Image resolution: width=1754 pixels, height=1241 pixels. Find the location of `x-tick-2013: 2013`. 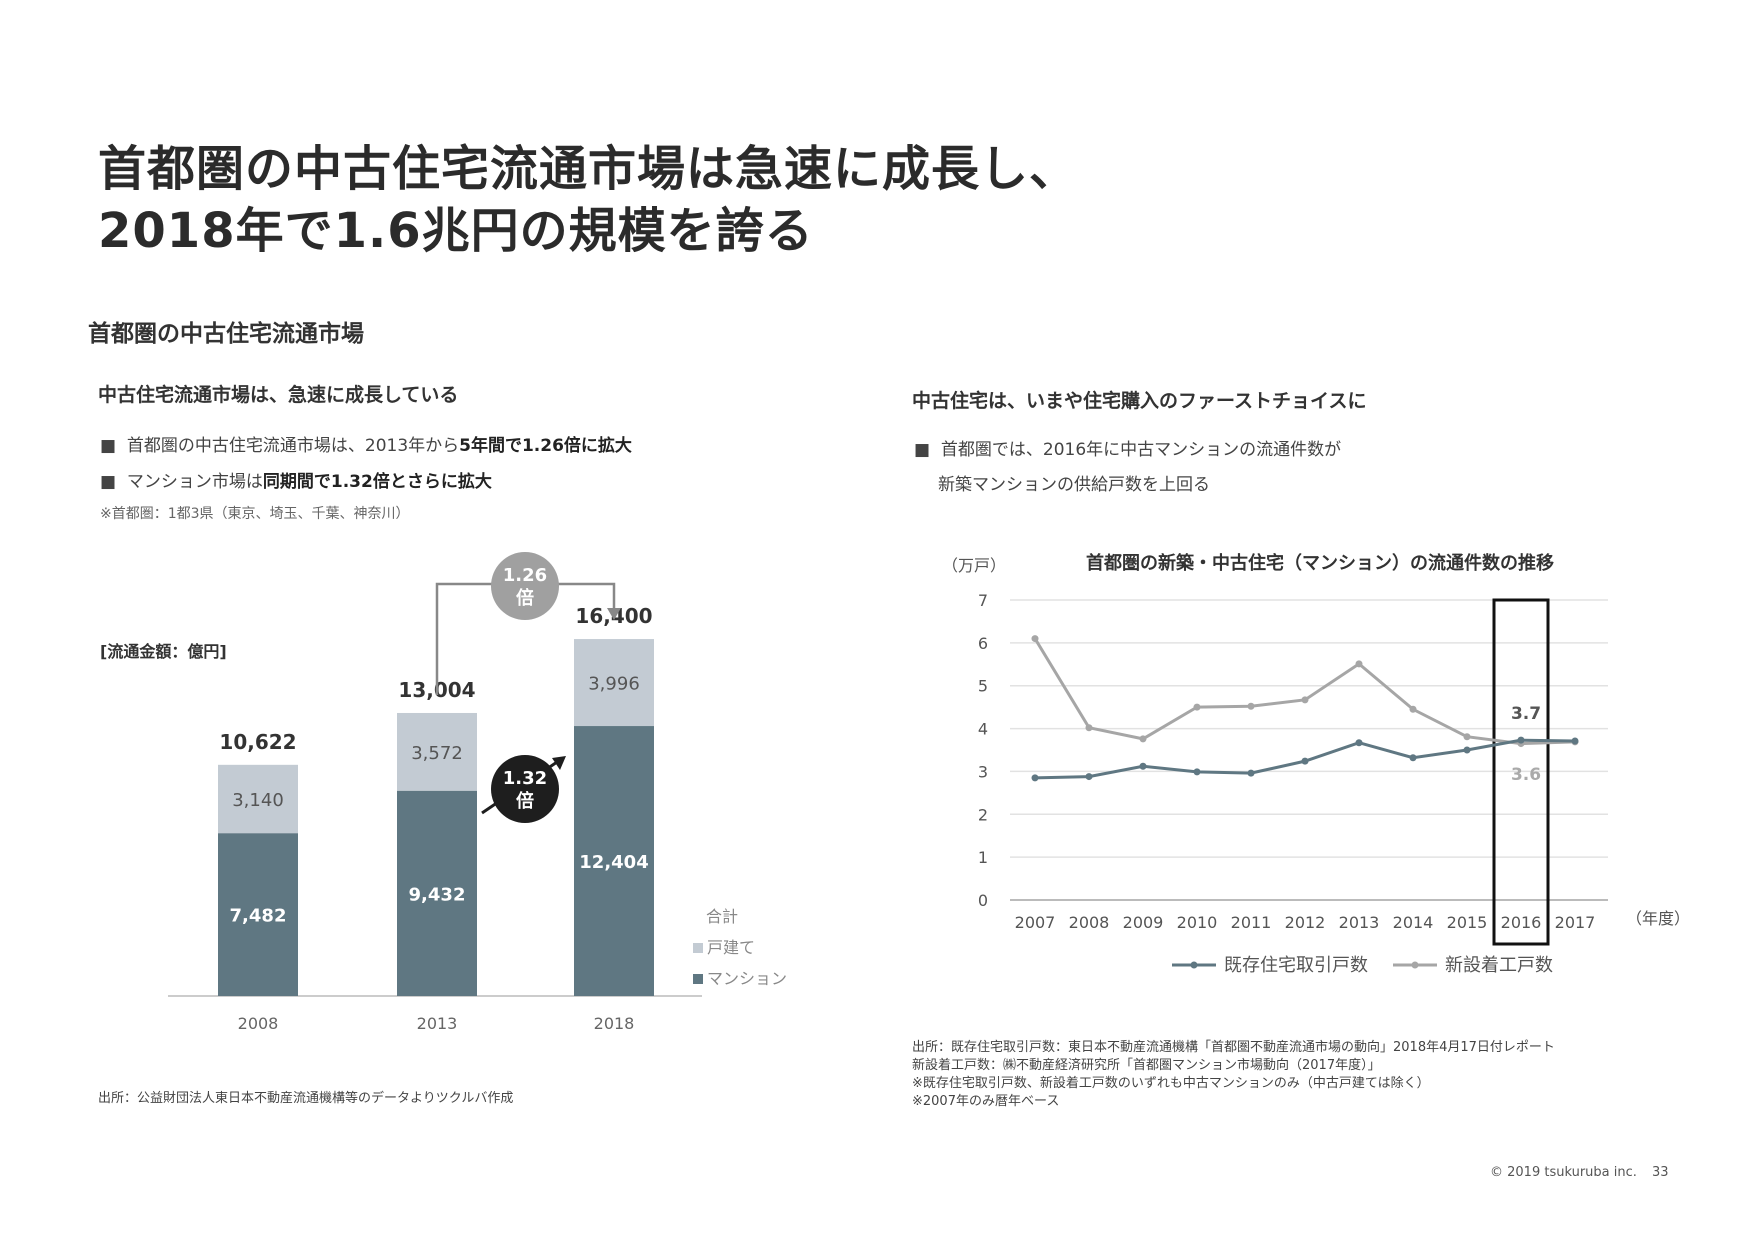

x-tick-2013: 2013 is located at coordinates (1359, 922).